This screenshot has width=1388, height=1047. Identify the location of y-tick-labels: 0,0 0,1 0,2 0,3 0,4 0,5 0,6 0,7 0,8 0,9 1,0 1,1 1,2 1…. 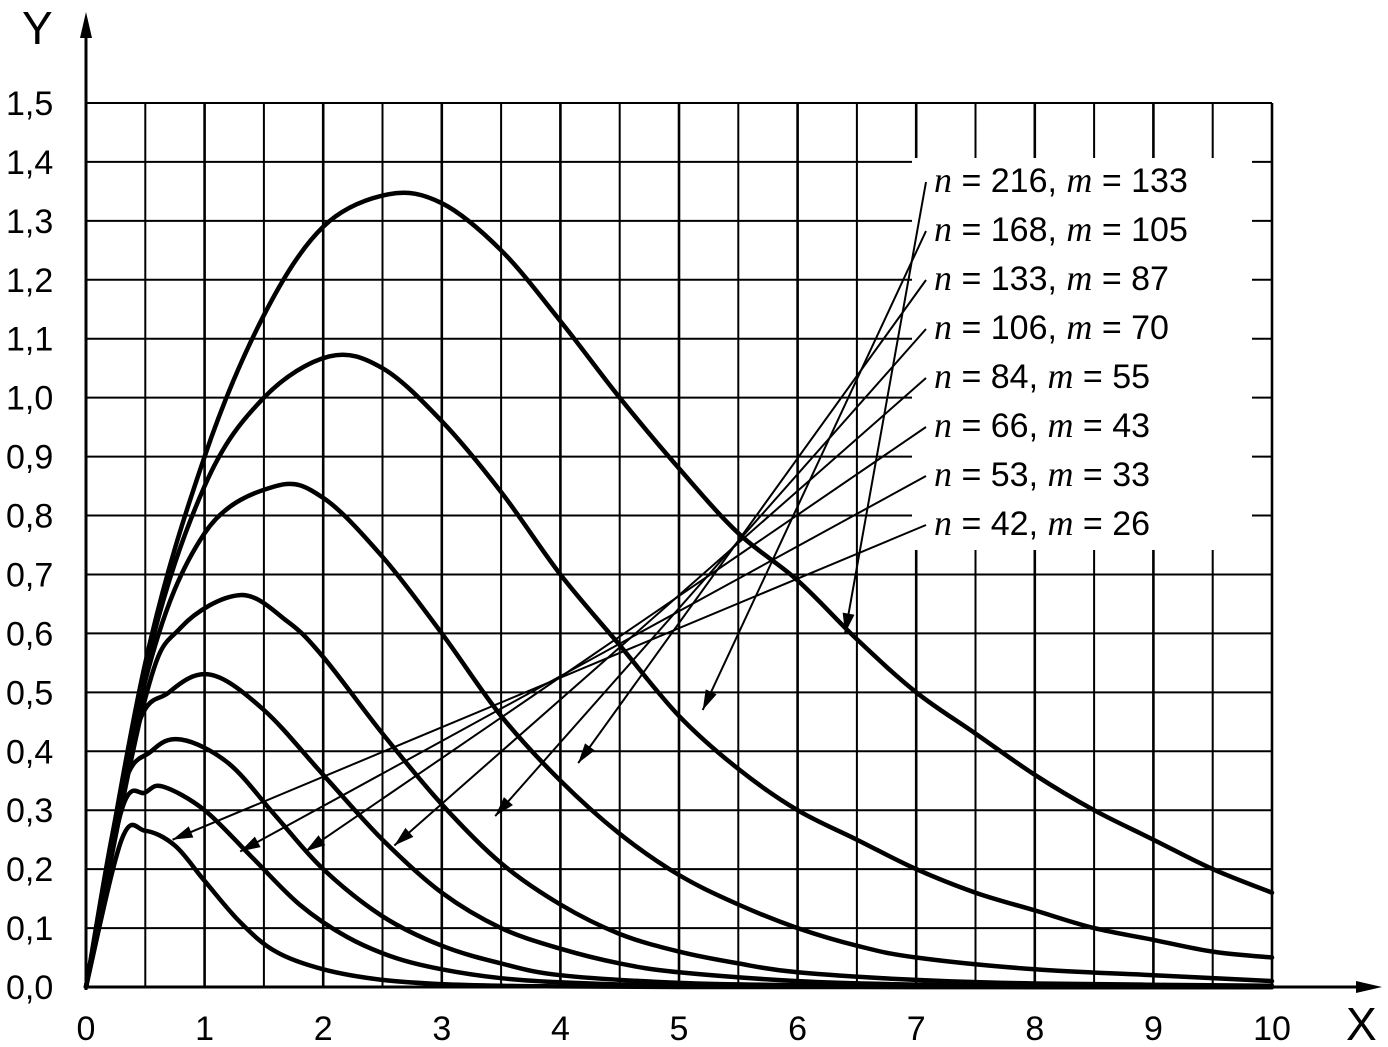
(29, 546).